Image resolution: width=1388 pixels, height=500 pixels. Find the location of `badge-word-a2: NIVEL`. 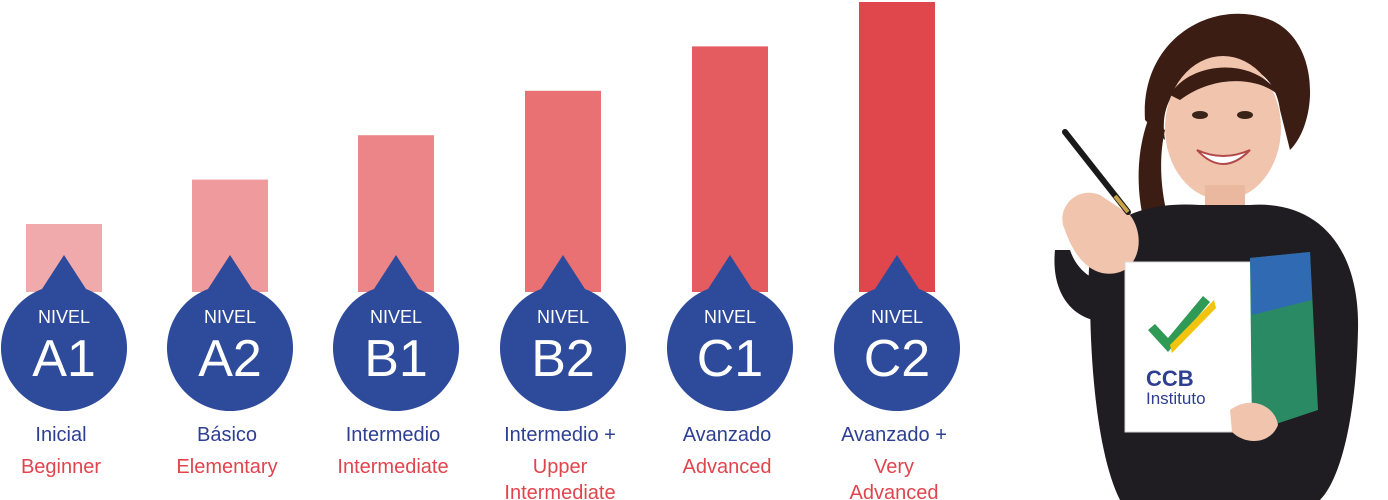

badge-word-a2: NIVEL is located at coordinates (230, 317).